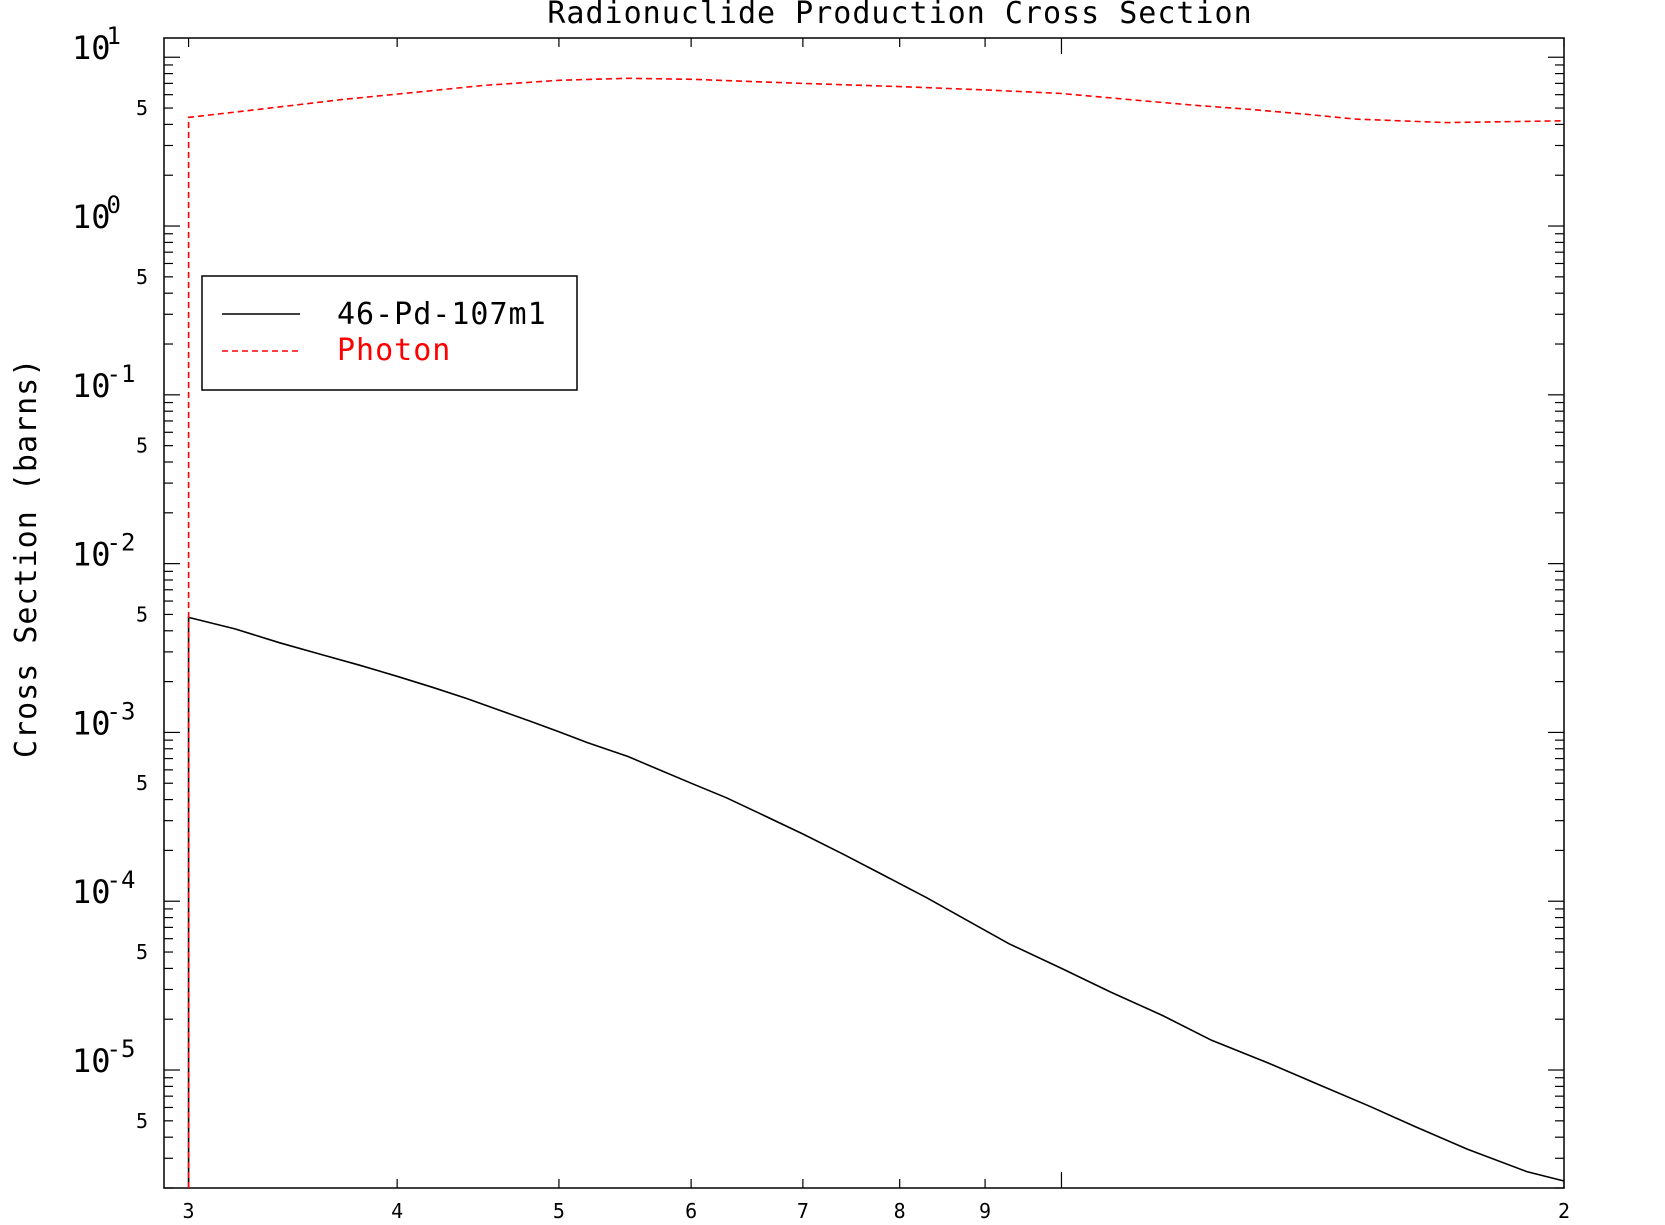 The image size is (1665, 1225). I want to click on legend-label-pd107m1: 46-Pd-107m1, so click(442, 314).